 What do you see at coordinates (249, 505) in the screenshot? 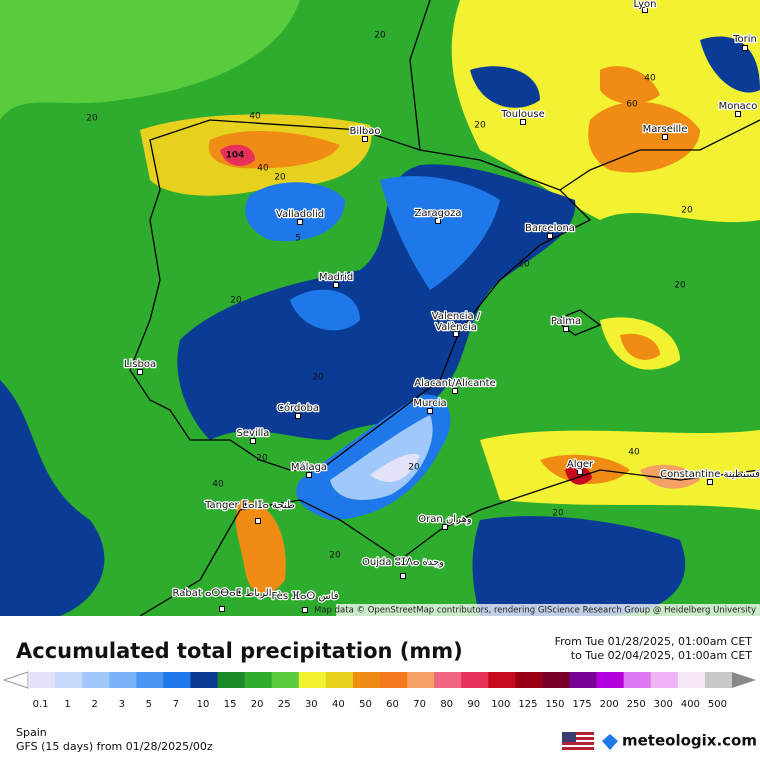
I see `city-label: Tanger ⵟⴰⵏⵊⴰ طنجة` at bounding box center [249, 505].